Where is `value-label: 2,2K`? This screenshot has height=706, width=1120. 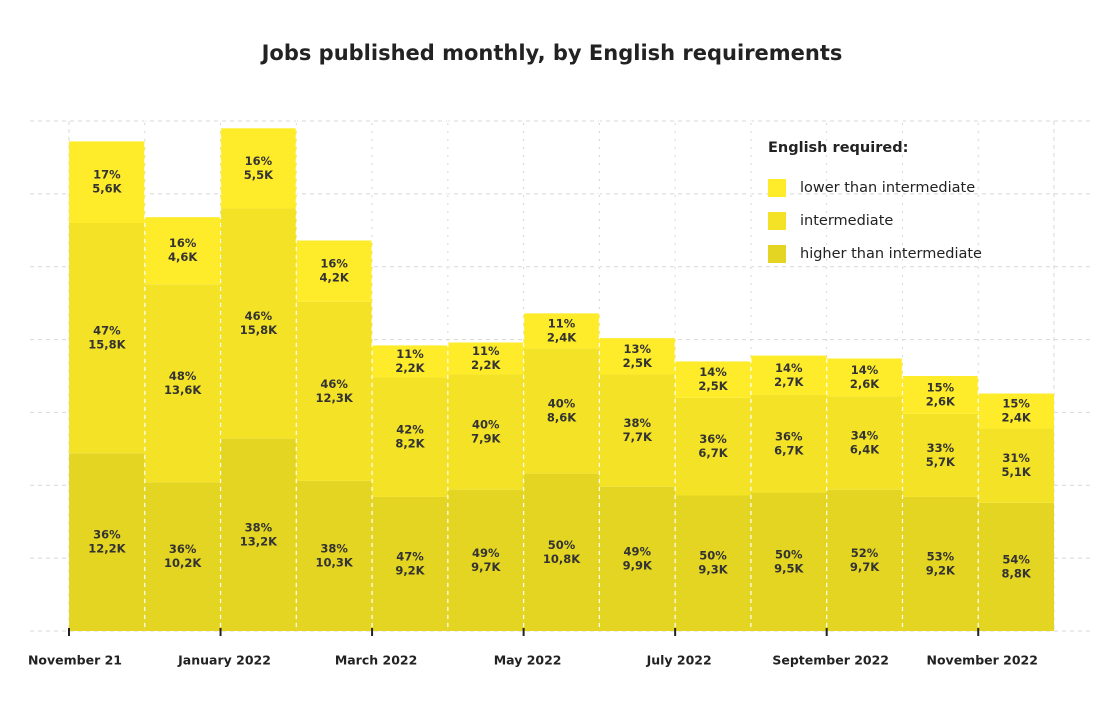 value-label: 2,2K is located at coordinates (486, 365).